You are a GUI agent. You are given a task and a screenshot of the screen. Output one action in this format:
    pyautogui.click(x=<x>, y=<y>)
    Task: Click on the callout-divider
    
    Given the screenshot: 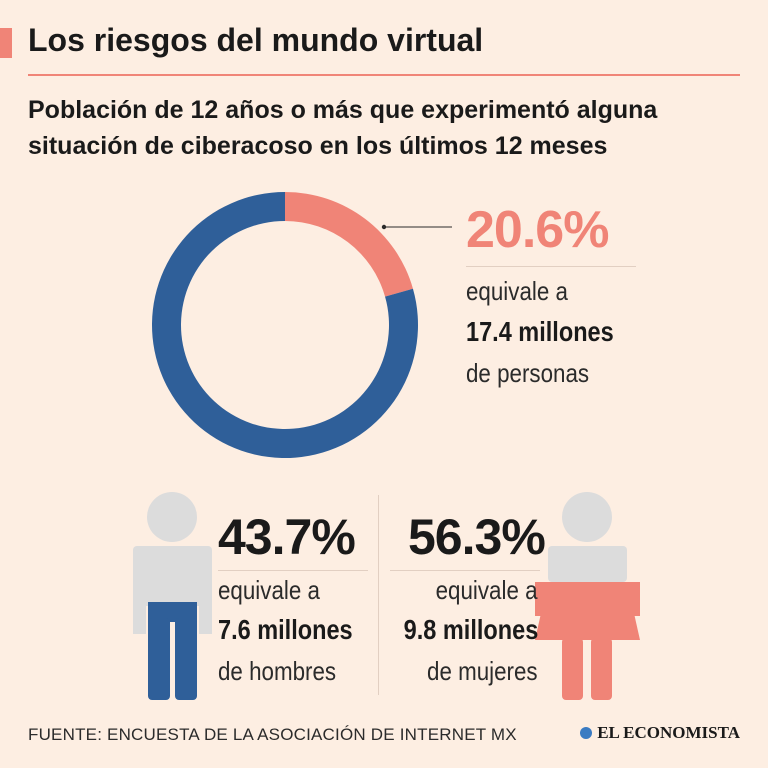 What is the action you would take?
    pyautogui.click(x=551, y=266)
    